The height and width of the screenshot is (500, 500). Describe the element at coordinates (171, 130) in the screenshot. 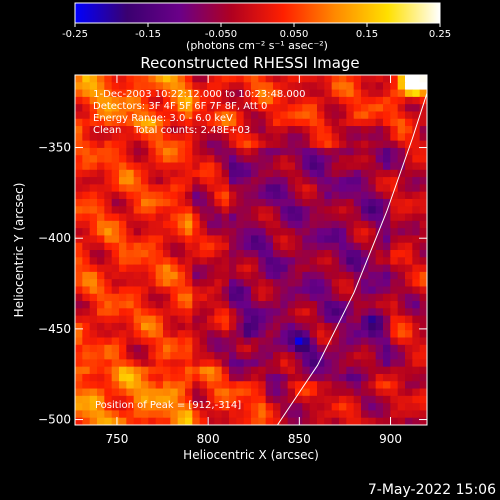

I see `annotation-counts: Clean Total counts: 2.48E+03` at that location.